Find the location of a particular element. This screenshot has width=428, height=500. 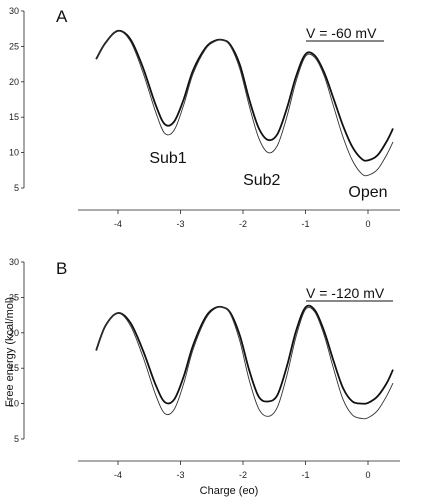

panel-a-x-tick-label: 0 is located at coordinates (367, 224).